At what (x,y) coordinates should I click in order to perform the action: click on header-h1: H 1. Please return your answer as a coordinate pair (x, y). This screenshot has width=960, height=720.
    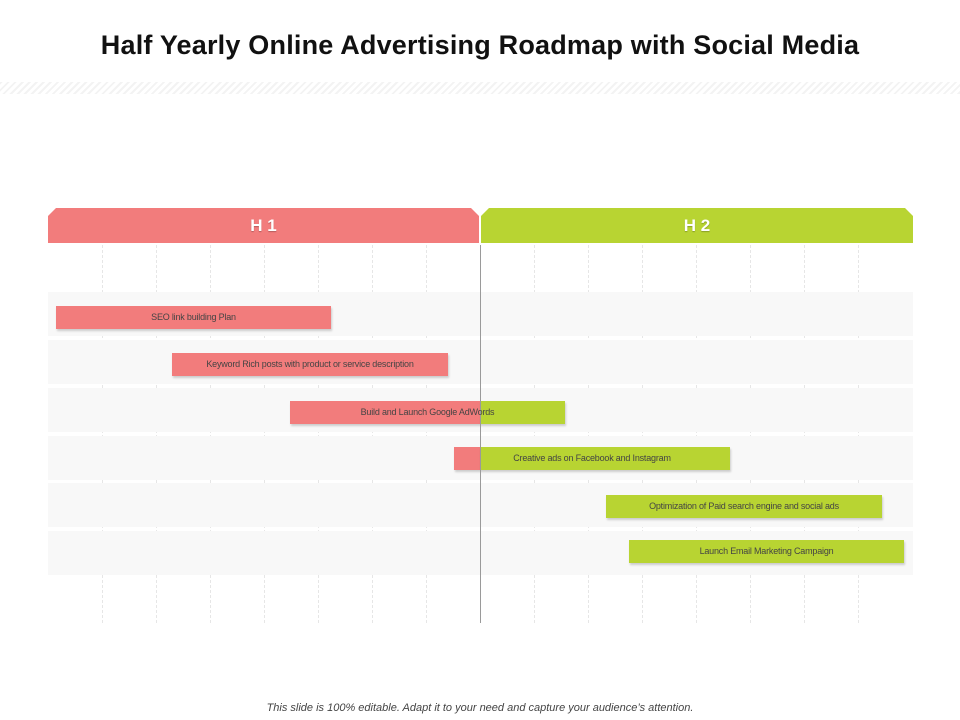
    Looking at the image, I should click on (263, 225).